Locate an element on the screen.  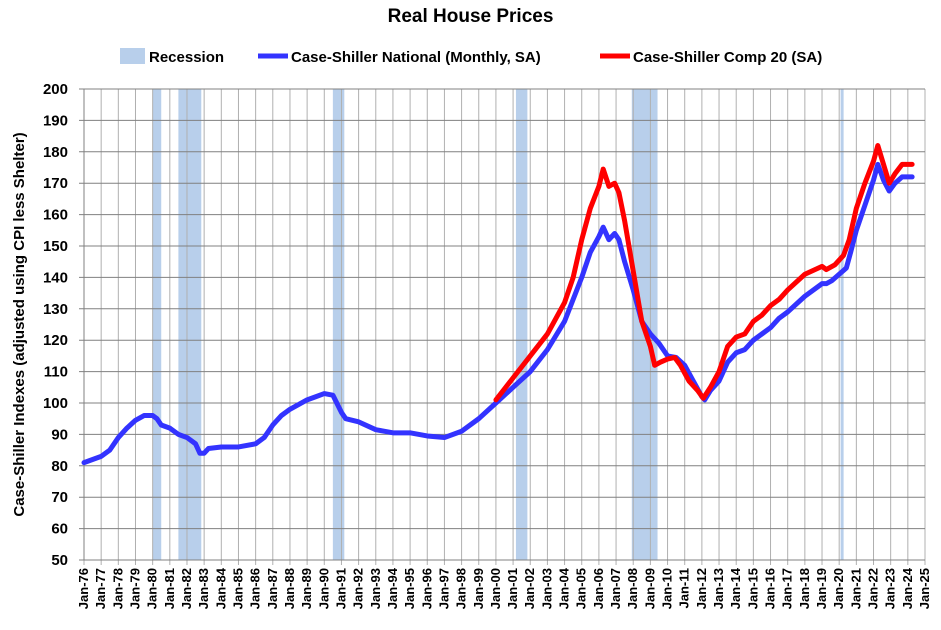
y-tick-label: 110 is located at coordinates (56, 372).